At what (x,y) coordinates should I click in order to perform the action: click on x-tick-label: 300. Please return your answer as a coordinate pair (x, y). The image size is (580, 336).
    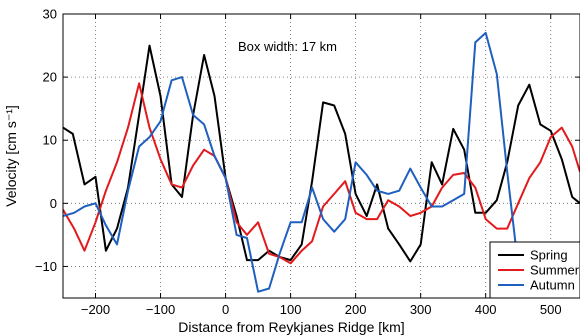
    Looking at the image, I should click on (421, 309).